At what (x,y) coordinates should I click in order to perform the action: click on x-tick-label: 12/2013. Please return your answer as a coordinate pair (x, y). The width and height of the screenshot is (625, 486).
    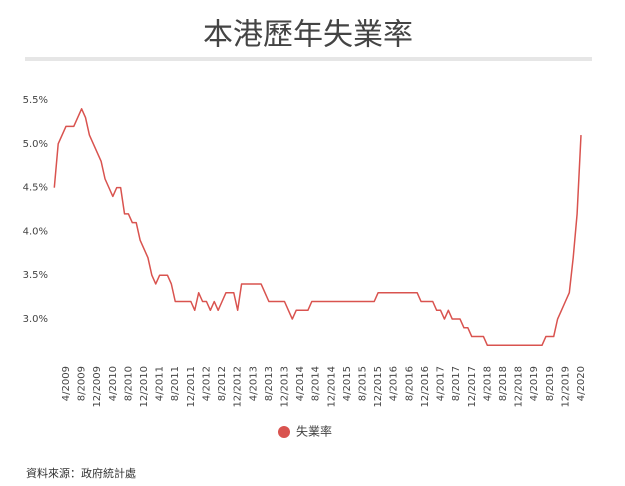
    Looking at the image, I should click on (284, 387).